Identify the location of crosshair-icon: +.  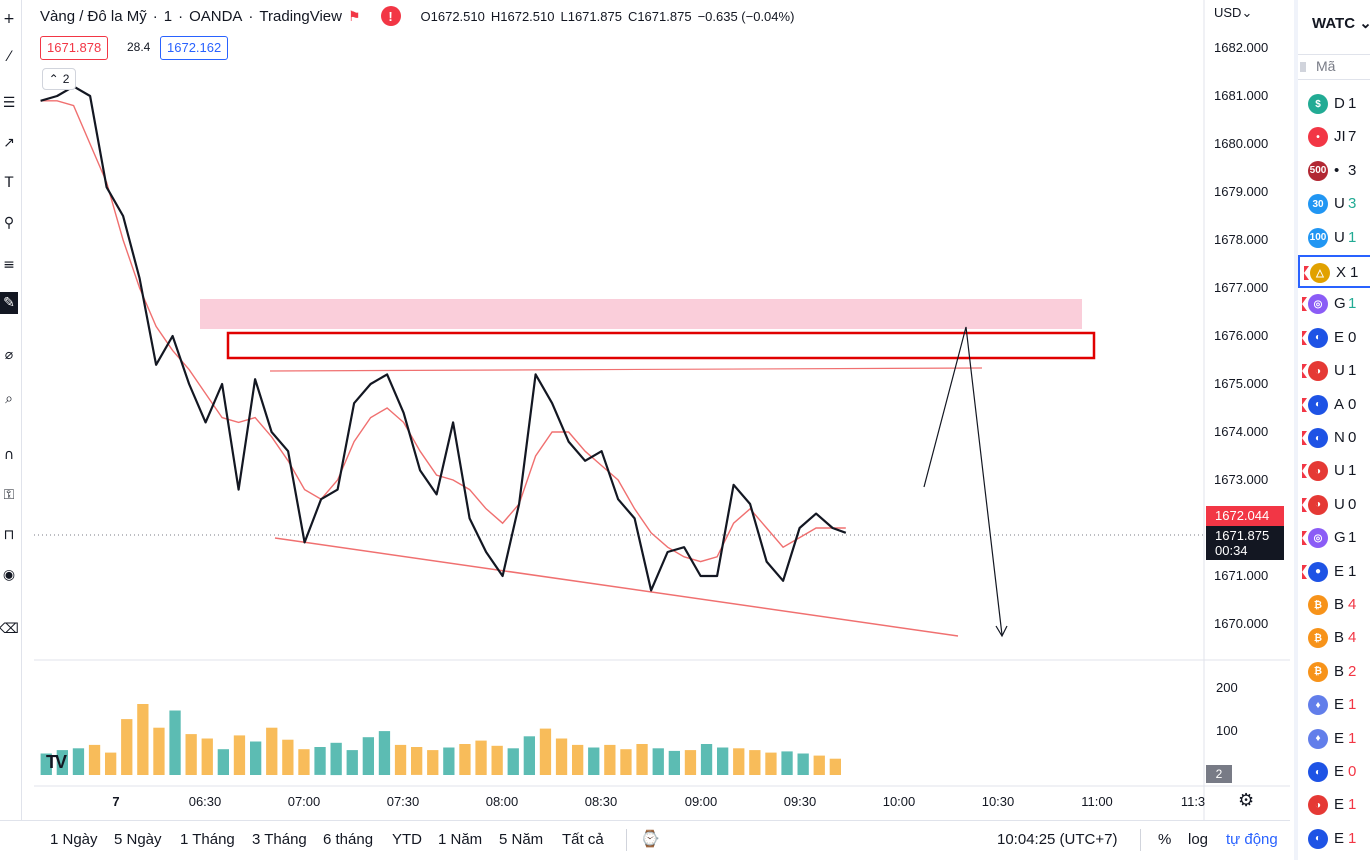
(9, 19).